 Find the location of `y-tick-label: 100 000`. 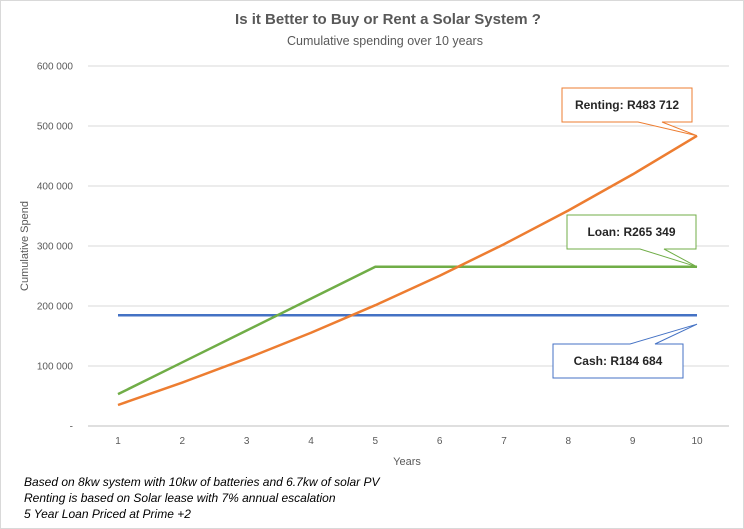

y-tick-label: 100 000 is located at coordinates (55, 367).